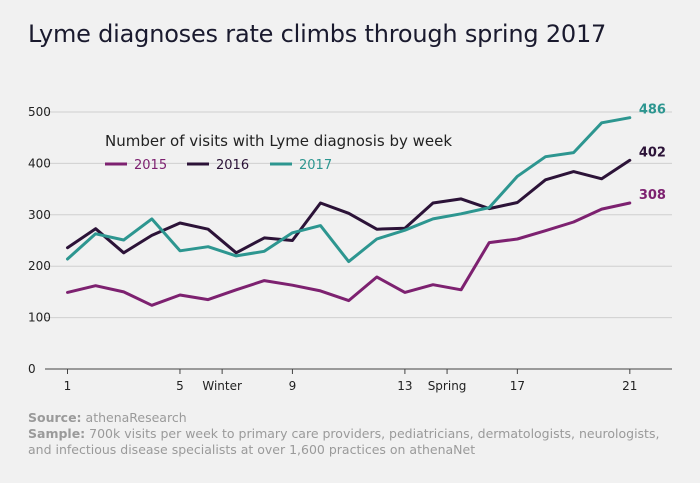  Describe the element at coordinates (68, 386) in the screenshot. I see `x-tick-label-1: 1` at that location.